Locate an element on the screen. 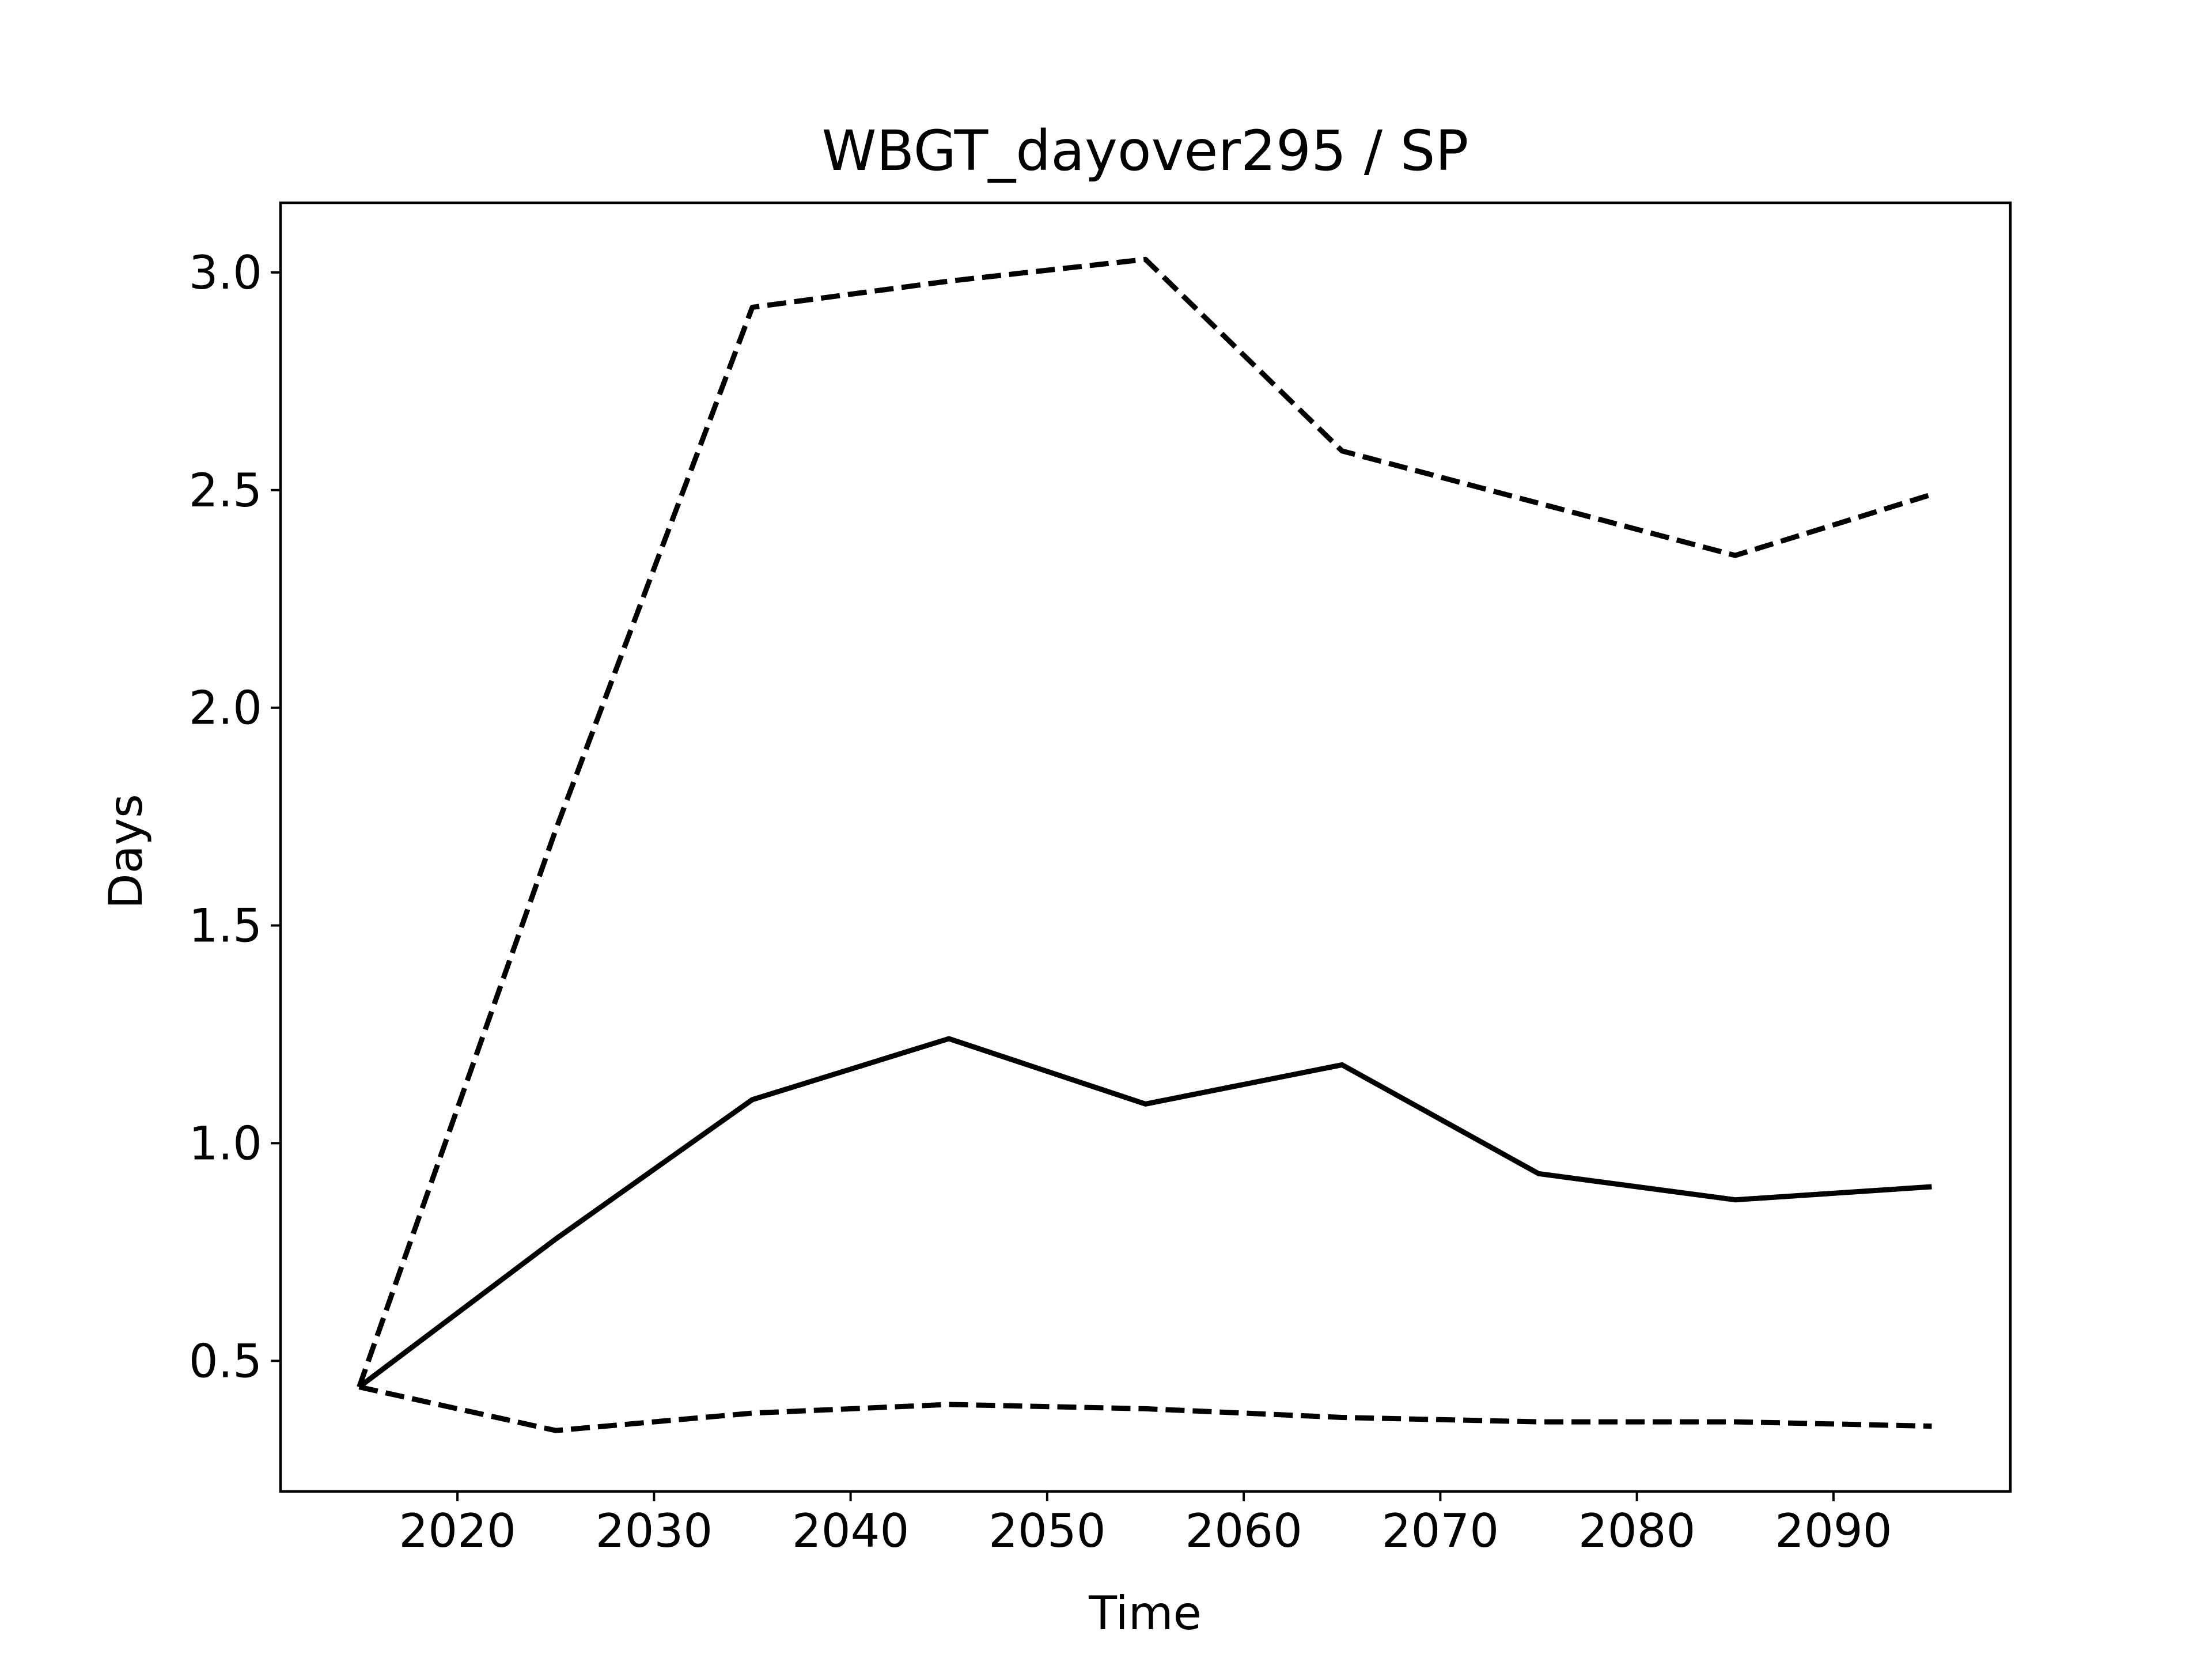 The image size is (2212, 1662). x-tick-label: 2070 is located at coordinates (1440, 1531).